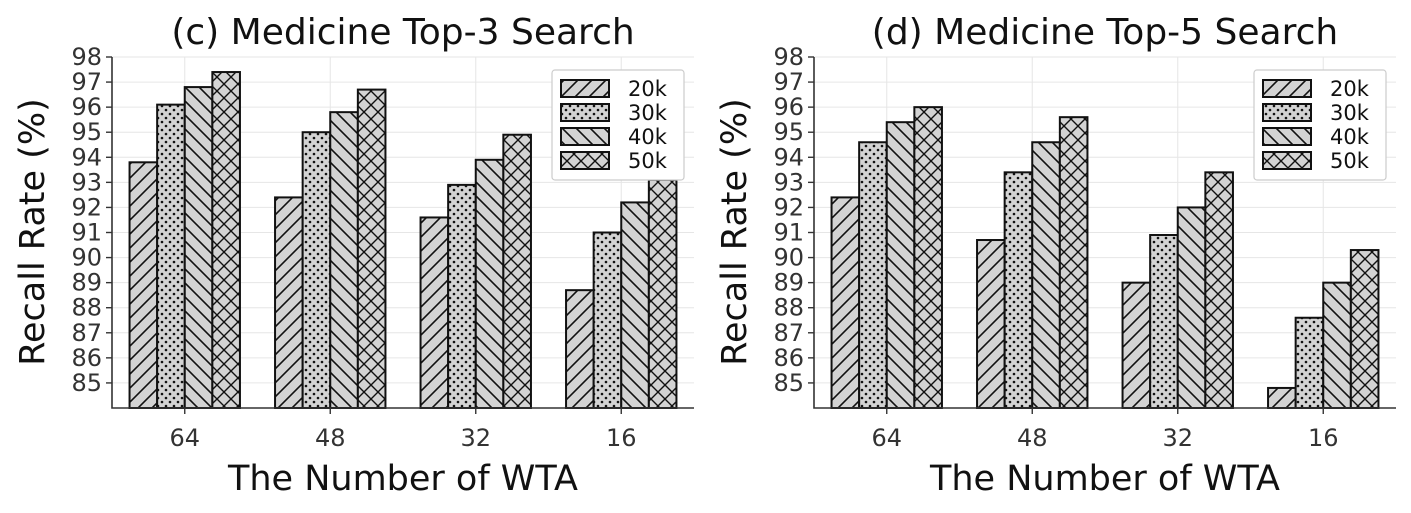  I want to click on chart-title: (d) Medicine Top-5 Search, so click(1105, 32).